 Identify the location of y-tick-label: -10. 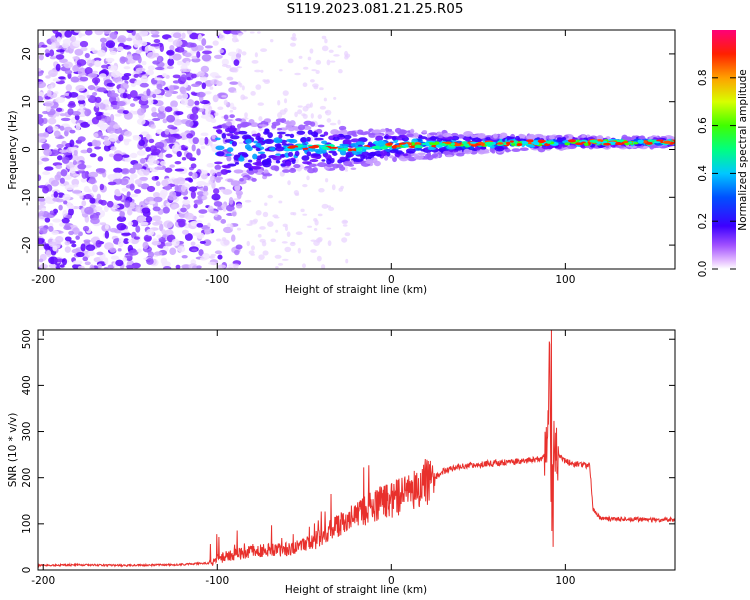
(27, 197).